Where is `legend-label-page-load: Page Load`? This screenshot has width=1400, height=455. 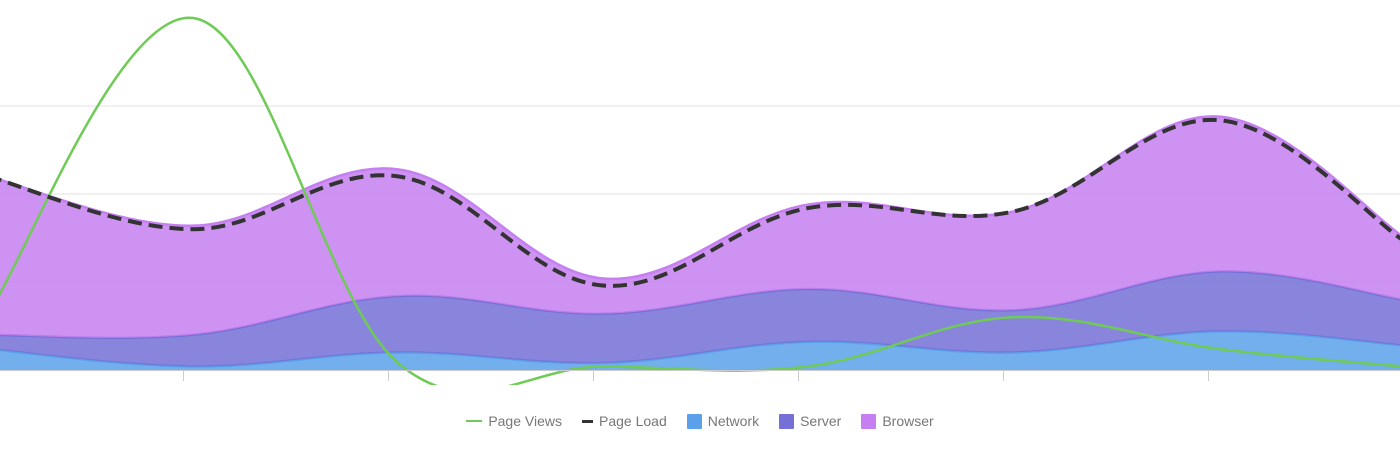 legend-label-page-load: Page Load is located at coordinates (633, 421).